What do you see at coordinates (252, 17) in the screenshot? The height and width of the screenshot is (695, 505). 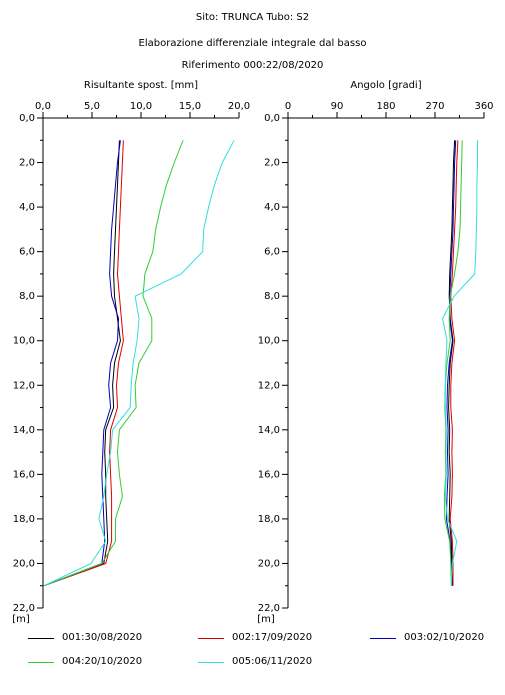 I see `chart-header-site: Sito: TRUNCA Tubo: S2` at bounding box center [252, 17].